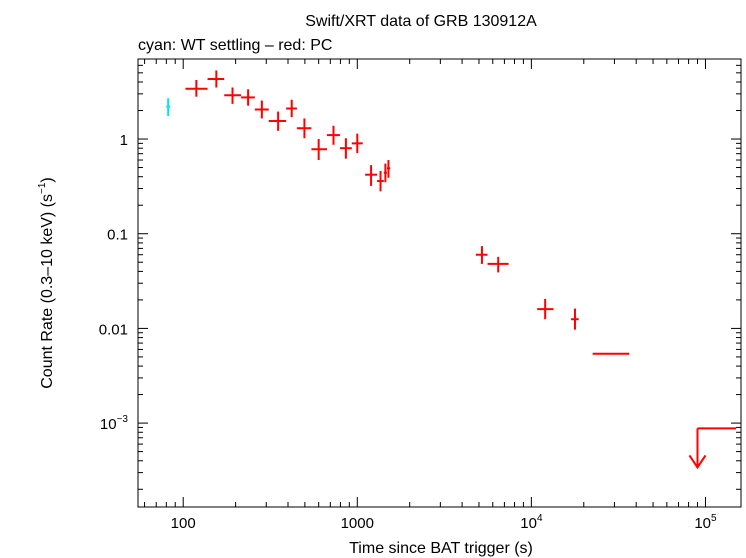 The width and height of the screenshot is (746, 558). I want to click on x-tick-label: 100, so click(183, 523).